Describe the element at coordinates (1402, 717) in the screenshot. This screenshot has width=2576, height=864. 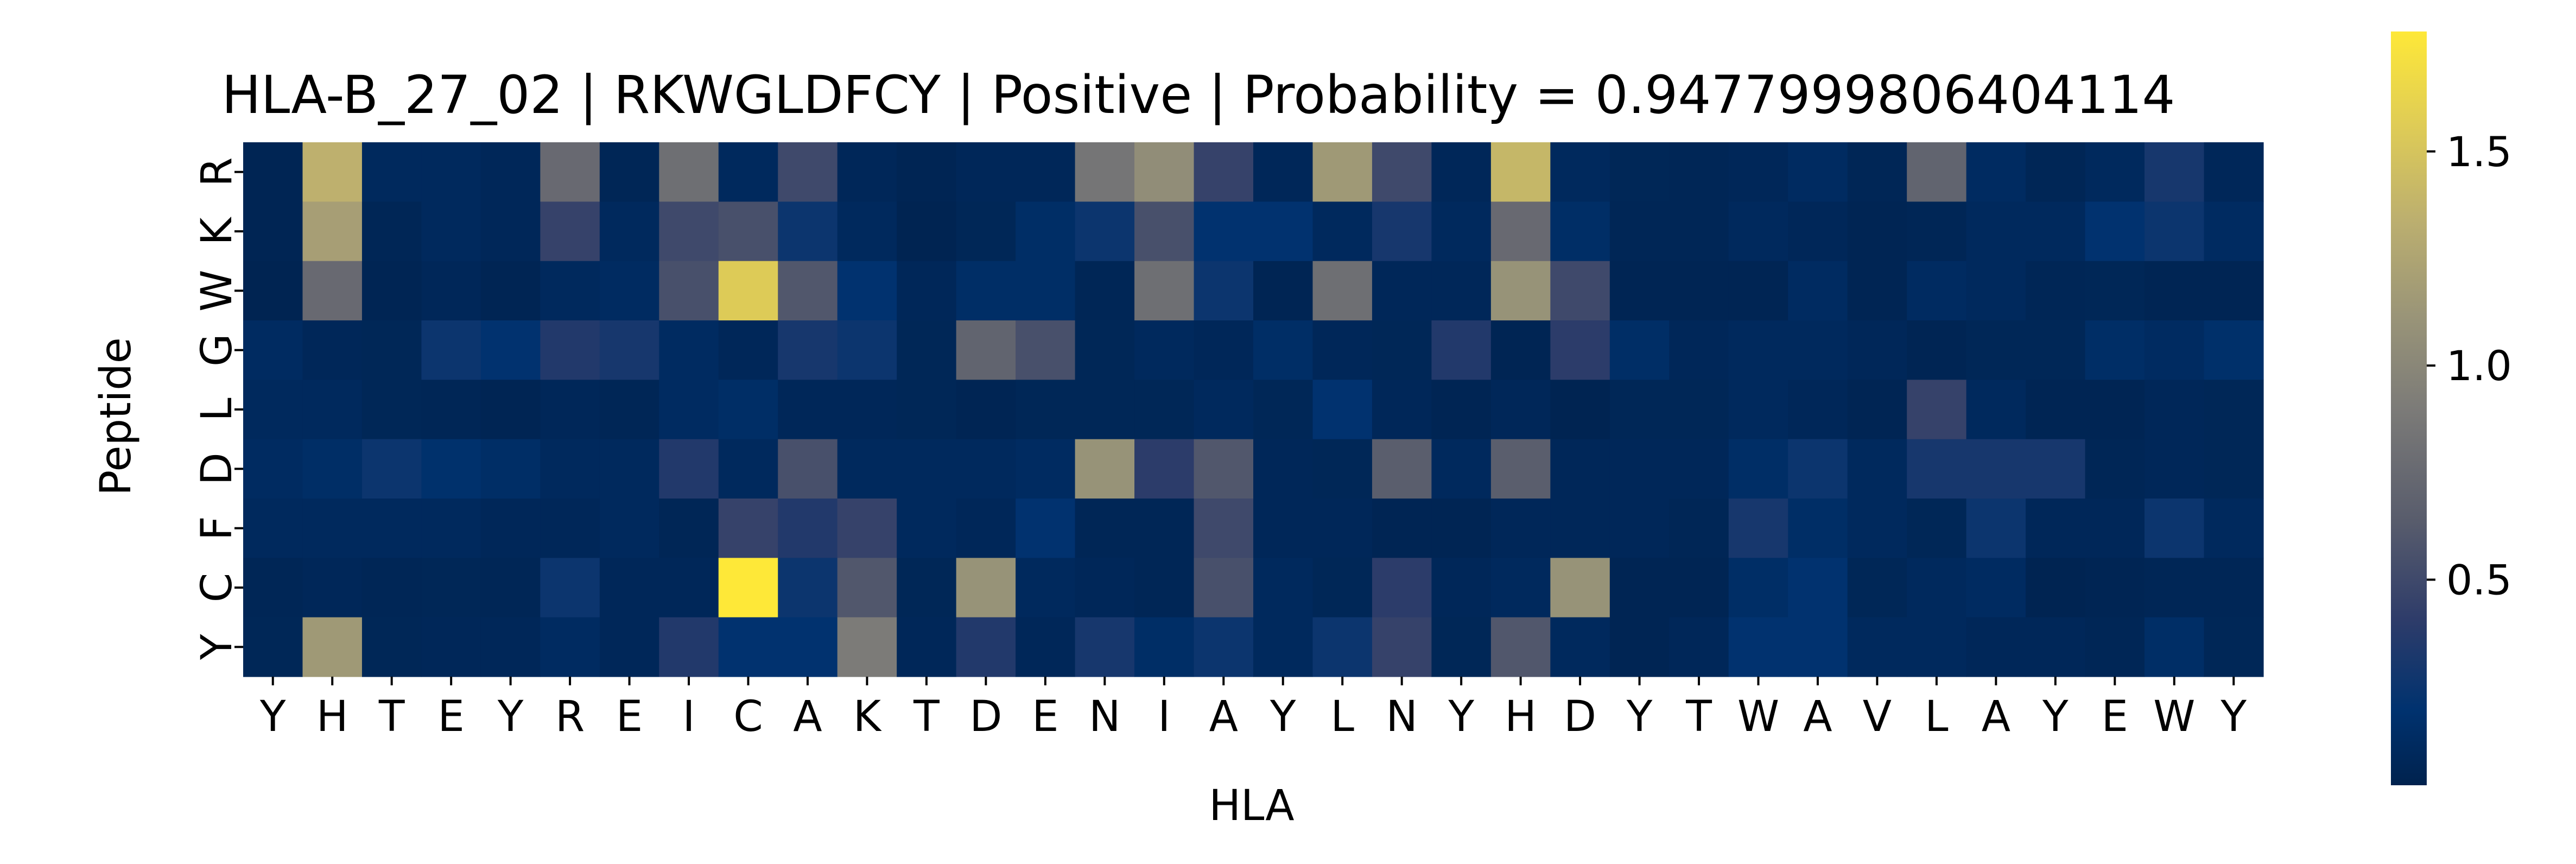
I see `x-tick-label: N` at that location.